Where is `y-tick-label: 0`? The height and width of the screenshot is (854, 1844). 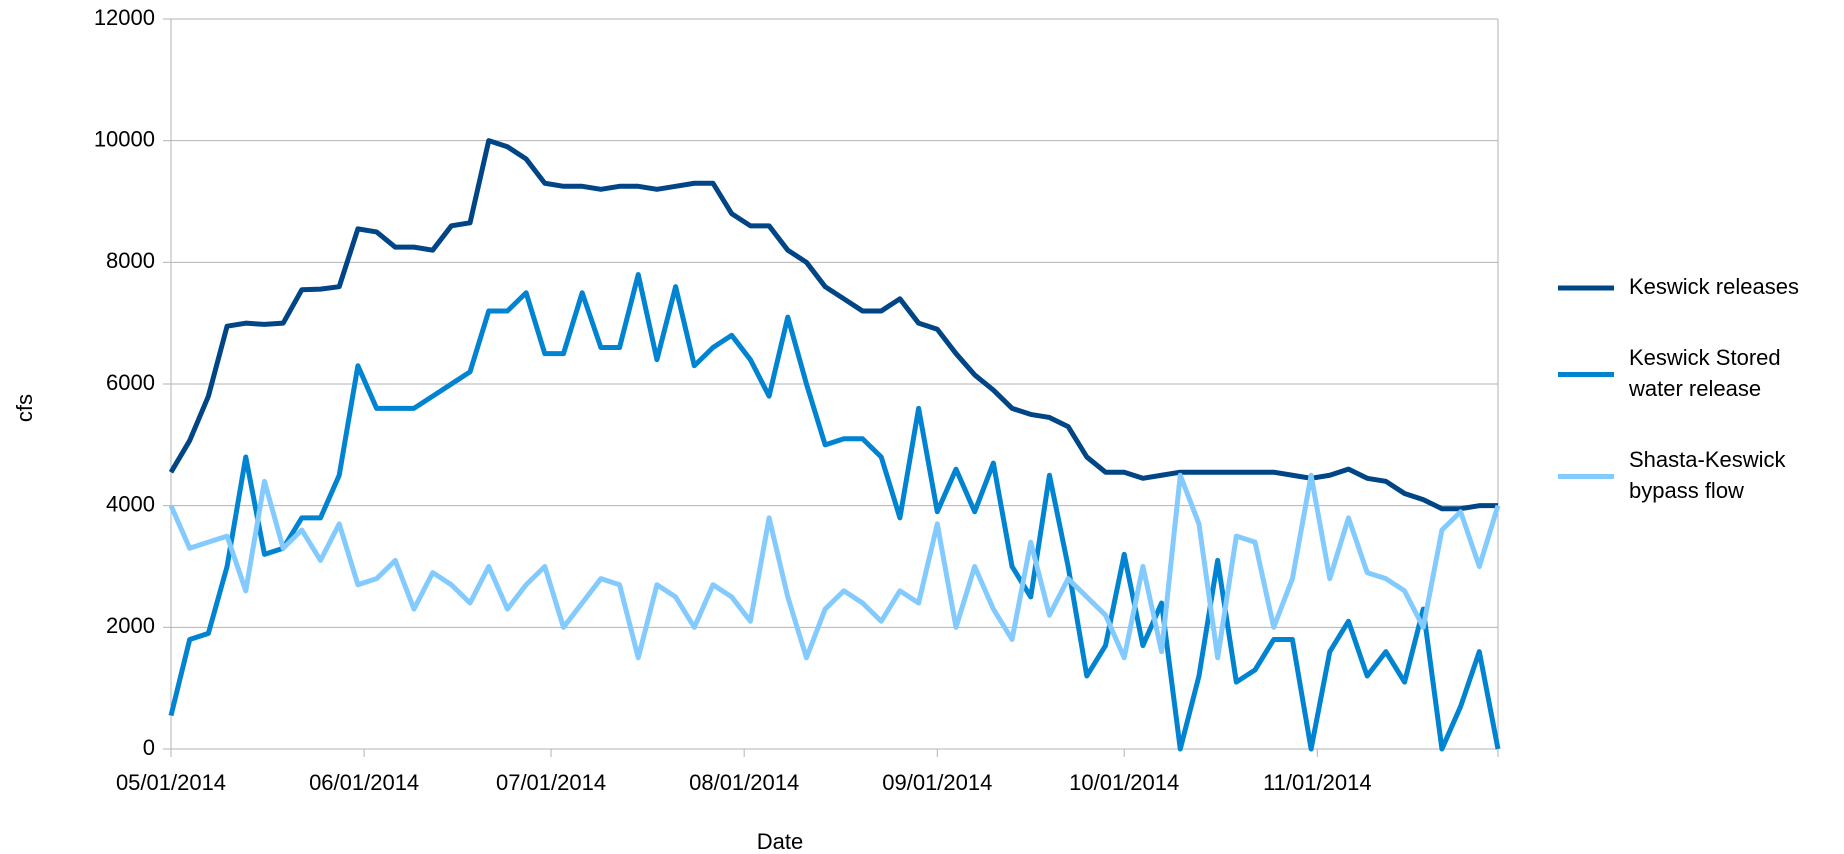 y-tick-label: 0 is located at coordinates (149, 747).